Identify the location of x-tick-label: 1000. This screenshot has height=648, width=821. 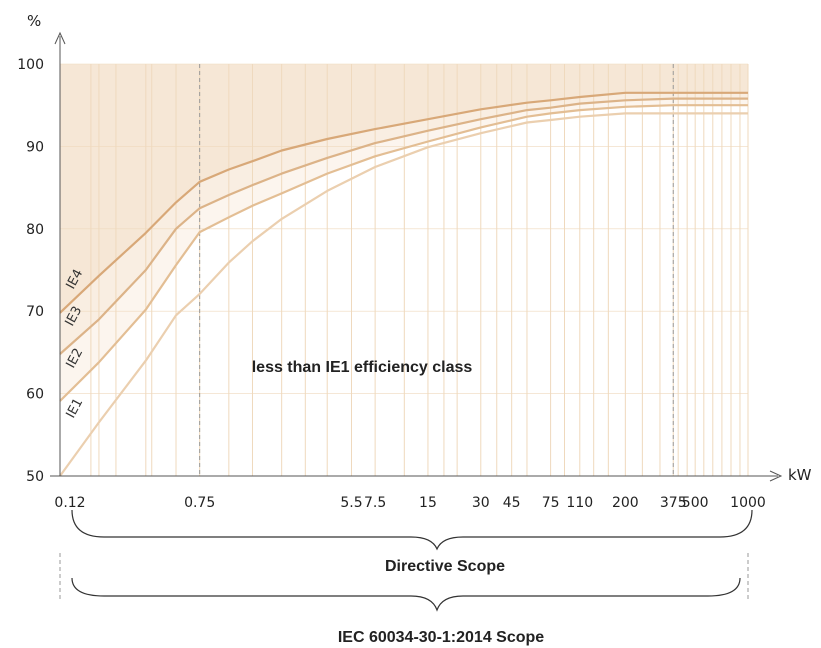
(748, 503).